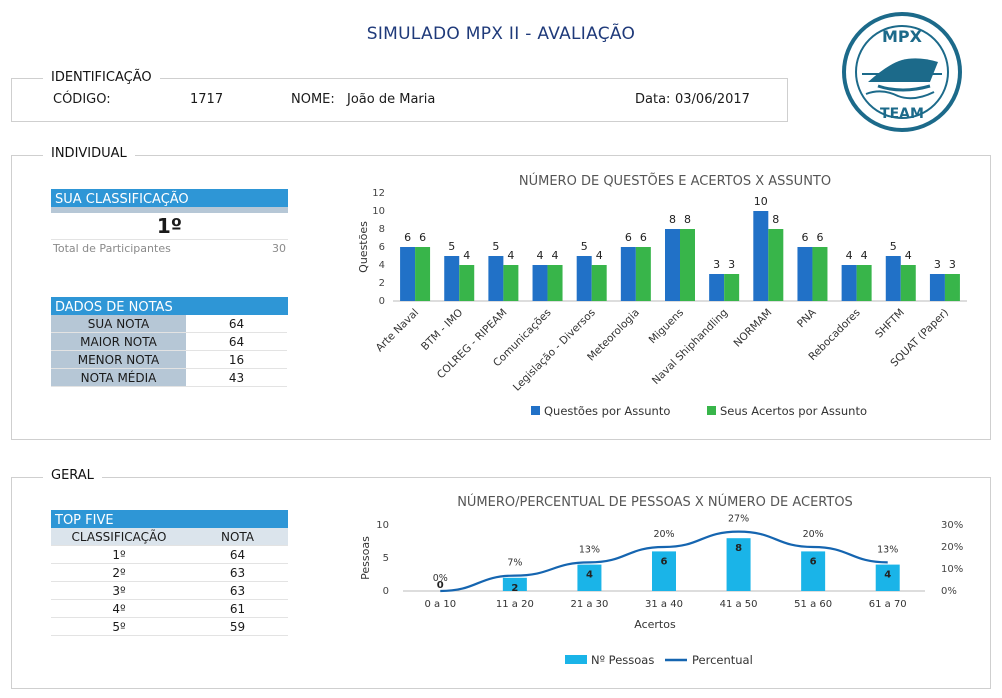 Image resolution: width=1002 pixels, height=698 pixels. What do you see at coordinates (514, 563) in the screenshot?
I see `line-data-label: 7%` at bounding box center [514, 563].